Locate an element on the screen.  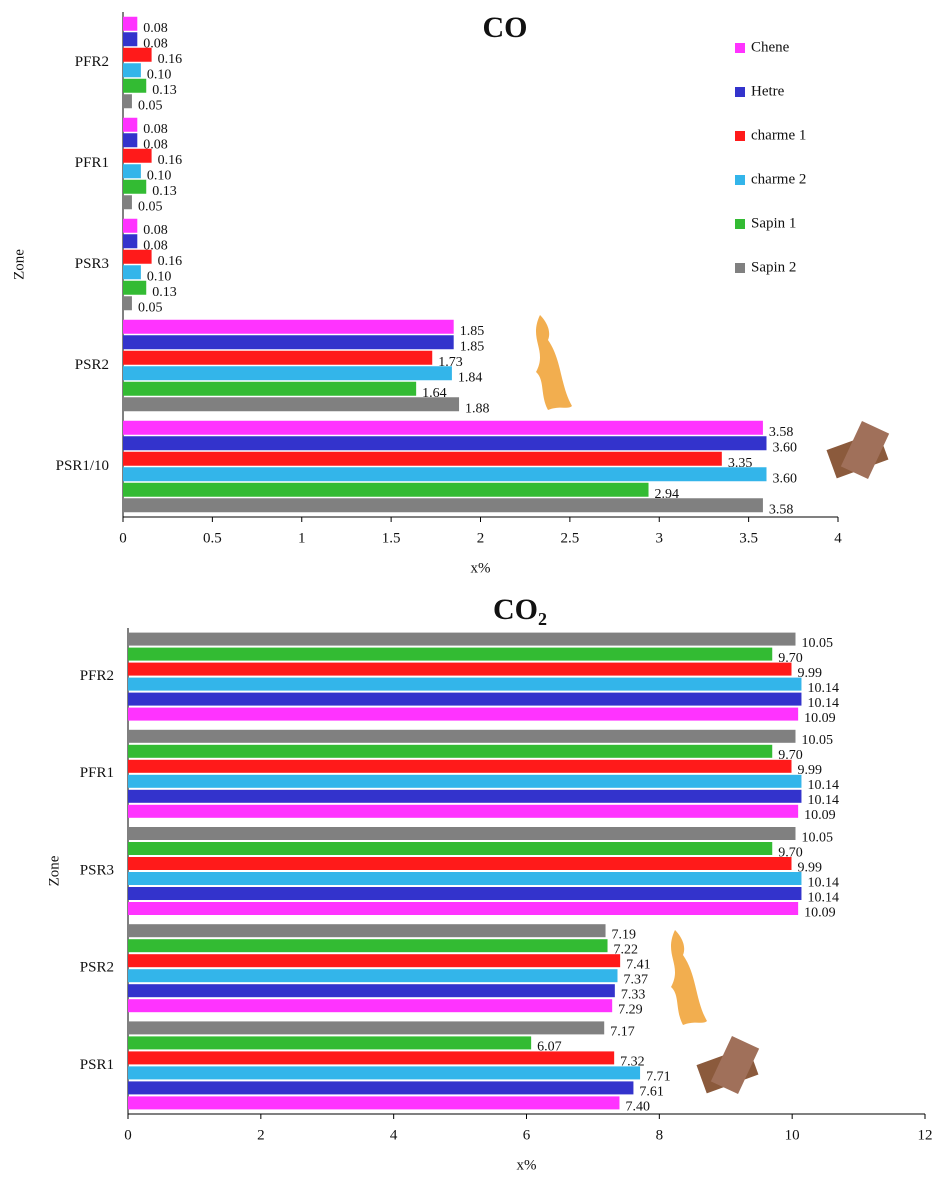
value-label: 7.41 is located at coordinates (638, 964).